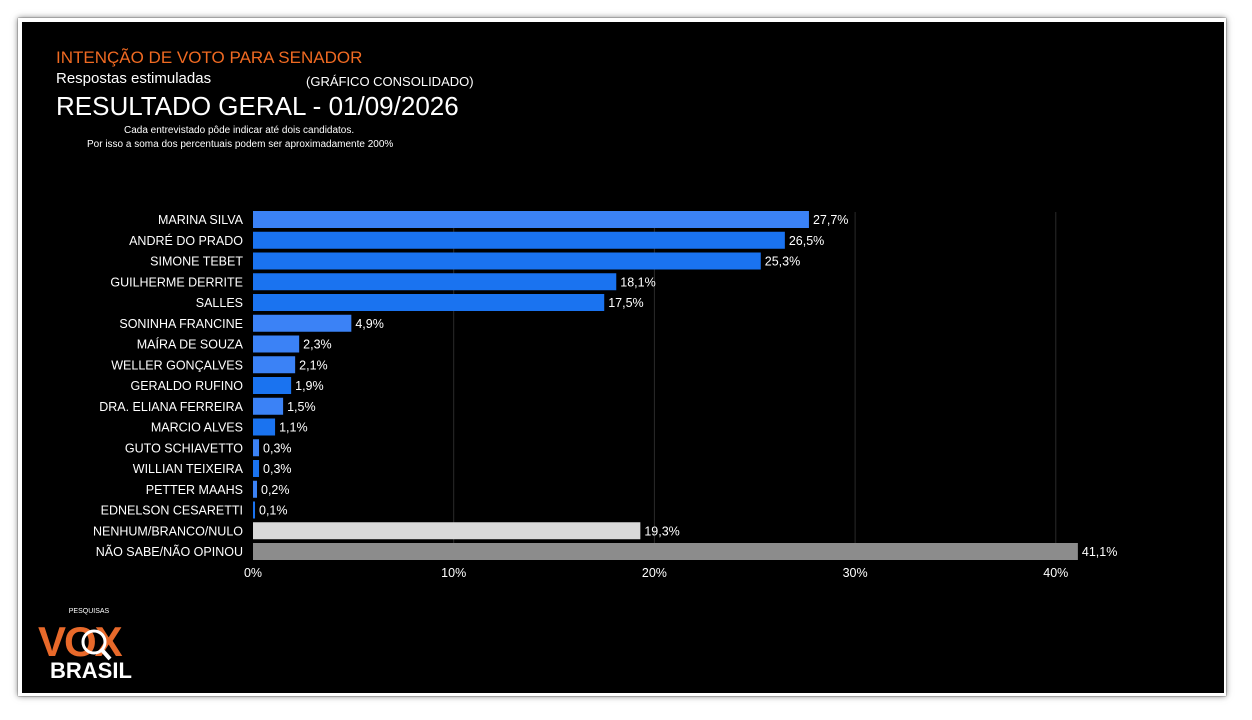  I want to click on category-label: MARINA SILVA, so click(201, 220).